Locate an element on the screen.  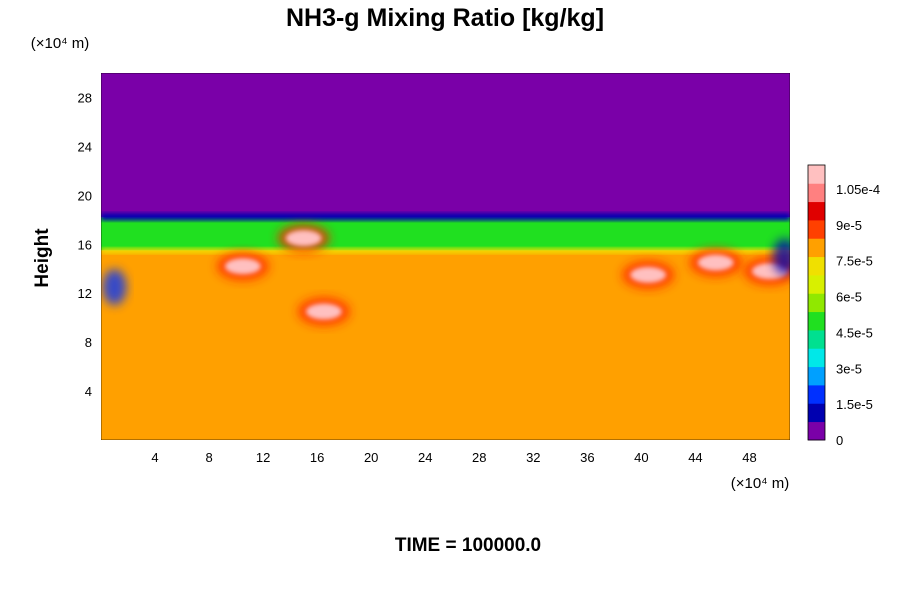
x-axis-ticks: 4 8 12 16 20 24 28 32 36 40 44 48 is located at coordinates (453, 457).